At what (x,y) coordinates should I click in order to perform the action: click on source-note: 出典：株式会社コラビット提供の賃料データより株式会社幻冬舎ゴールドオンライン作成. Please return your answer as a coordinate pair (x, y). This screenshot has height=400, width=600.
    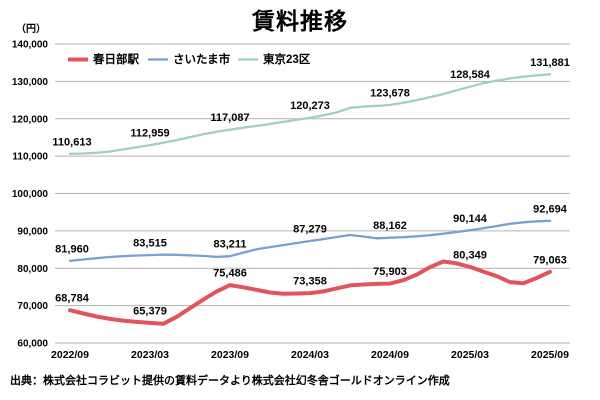
    Looking at the image, I should click on (230, 381).